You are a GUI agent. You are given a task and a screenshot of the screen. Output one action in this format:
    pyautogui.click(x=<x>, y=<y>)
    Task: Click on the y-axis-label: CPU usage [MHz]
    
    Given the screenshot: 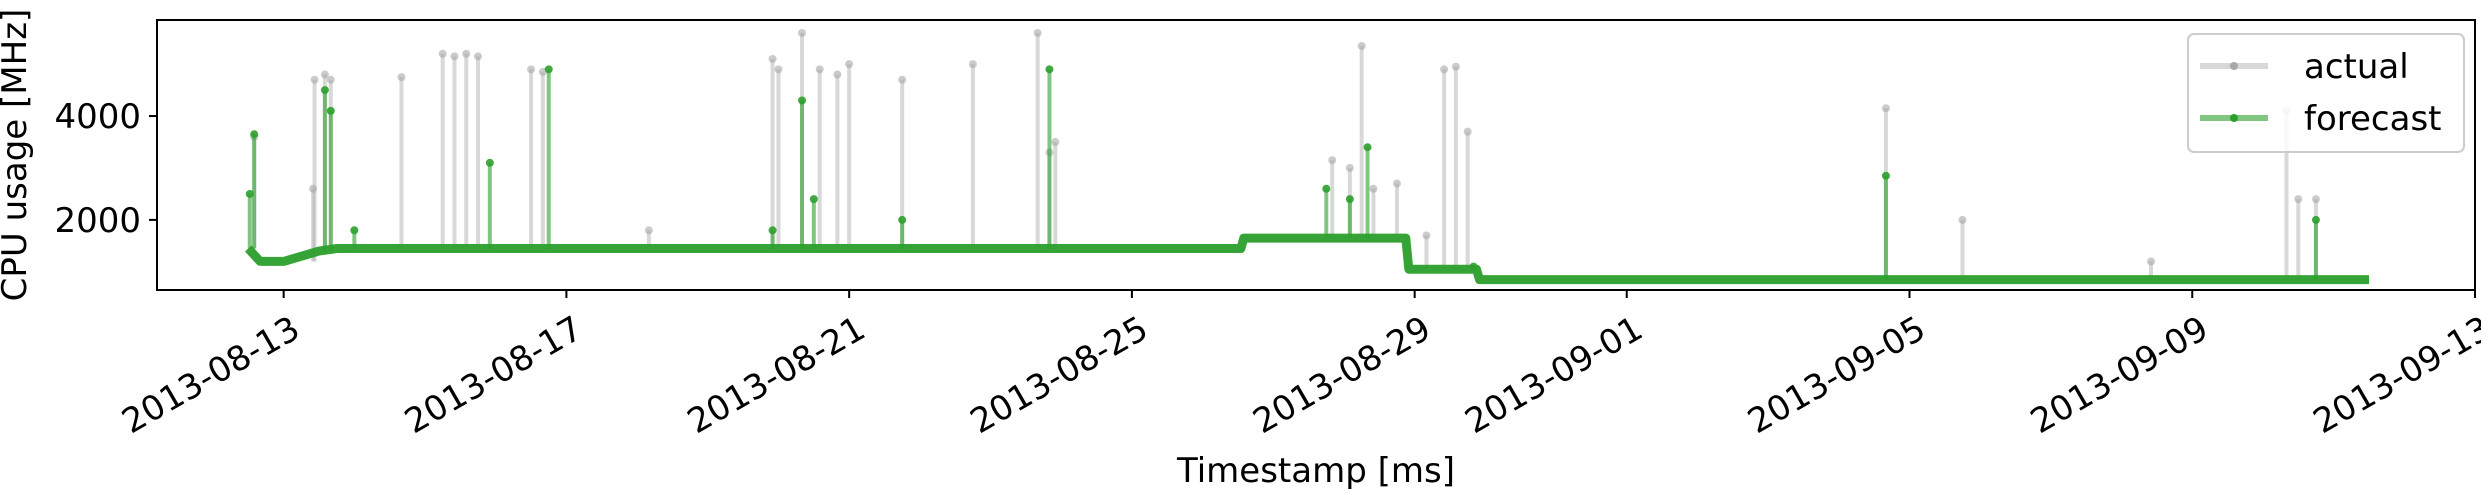 What is the action you would take?
    pyautogui.click(x=17, y=155)
    